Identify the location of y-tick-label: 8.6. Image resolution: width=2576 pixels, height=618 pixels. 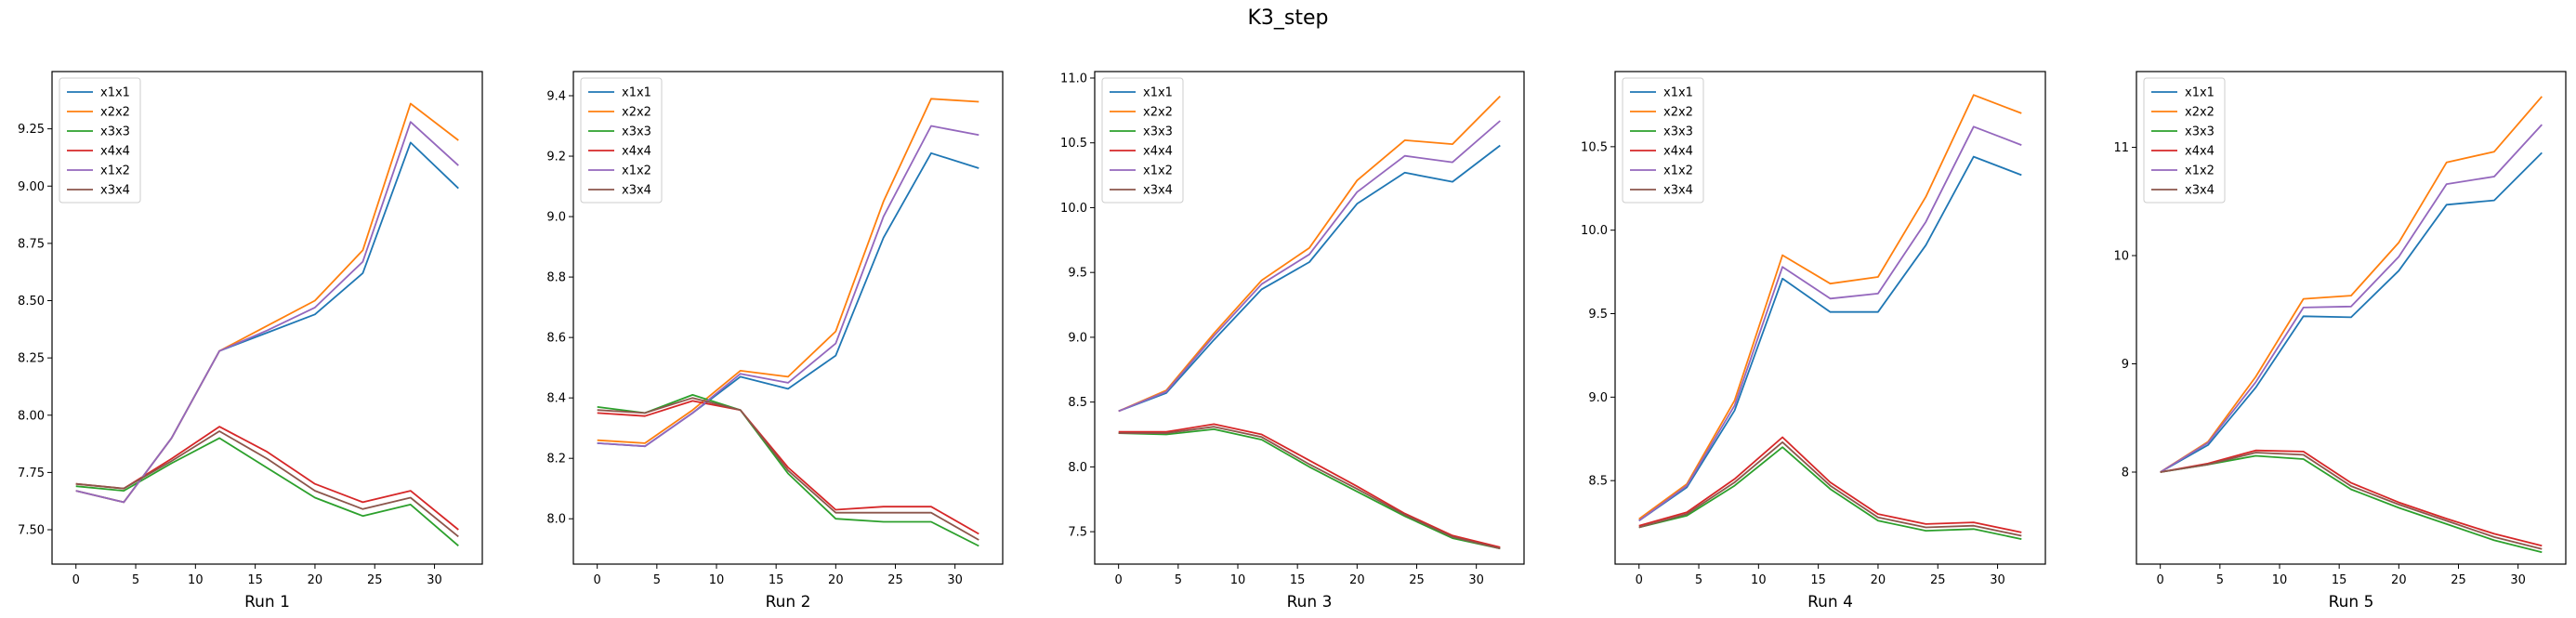
(556, 339).